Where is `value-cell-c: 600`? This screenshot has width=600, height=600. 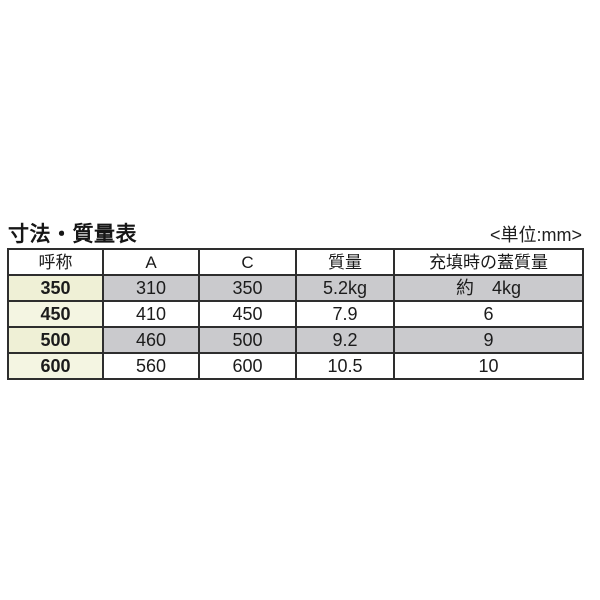 value-cell-c: 600 is located at coordinates (247, 366).